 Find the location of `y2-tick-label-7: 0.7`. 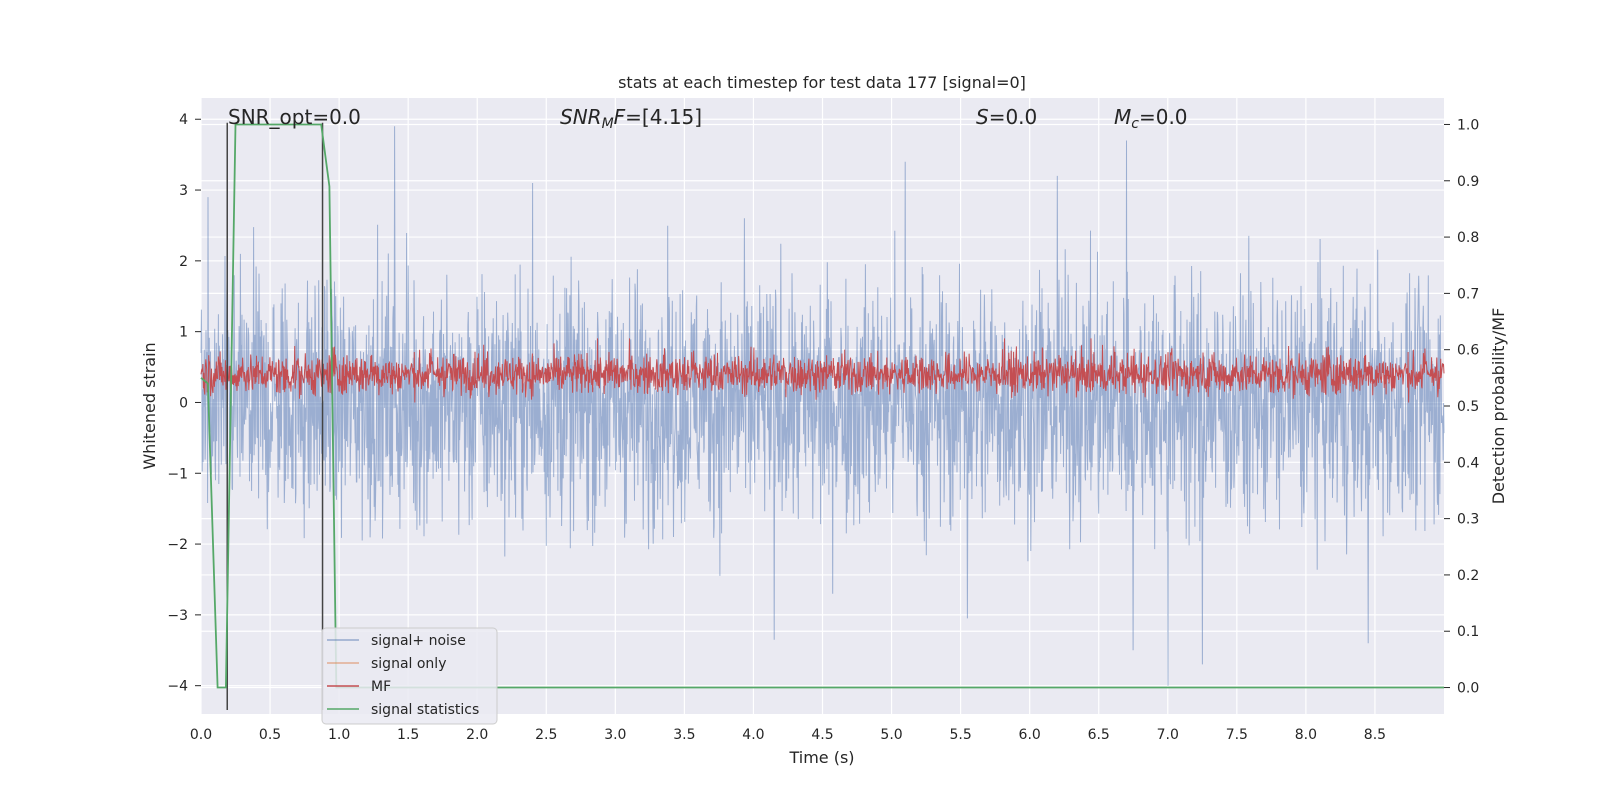

y2-tick-label-7: 0.7 is located at coordinates (1468, 294).